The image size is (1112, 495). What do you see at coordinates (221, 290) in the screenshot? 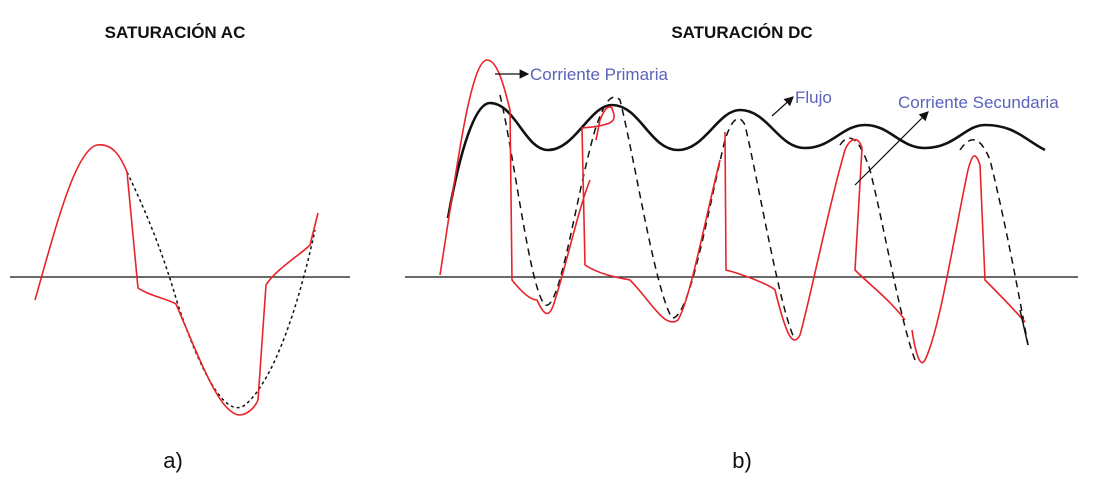
I see `secondary-ideal` at bounding box center [221, 290].